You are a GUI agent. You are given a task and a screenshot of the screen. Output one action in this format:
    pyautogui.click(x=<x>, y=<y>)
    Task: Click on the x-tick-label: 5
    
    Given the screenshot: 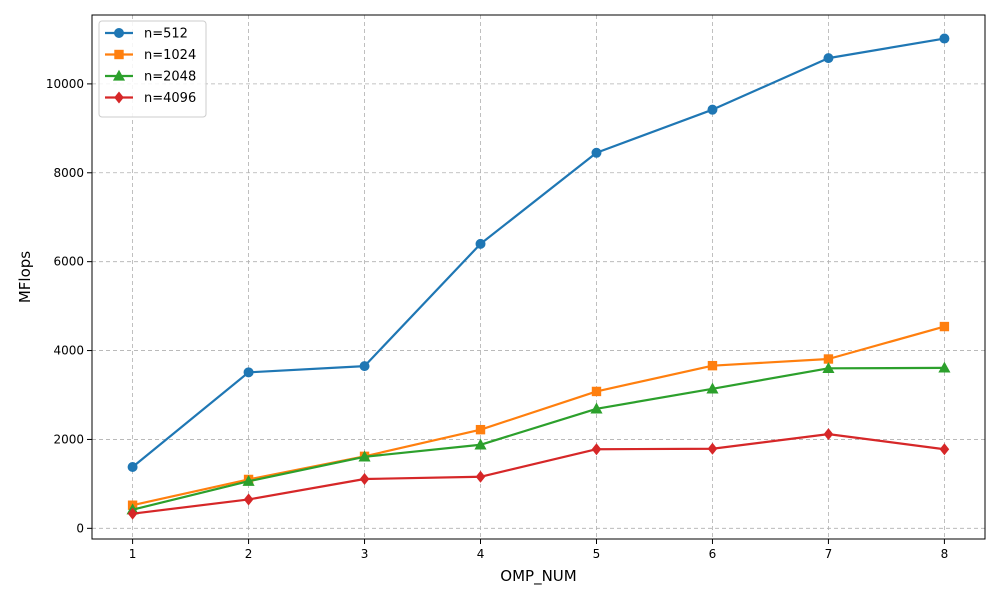 What is the action you would take?
    pyautogui.click(x=597, y=554)
    